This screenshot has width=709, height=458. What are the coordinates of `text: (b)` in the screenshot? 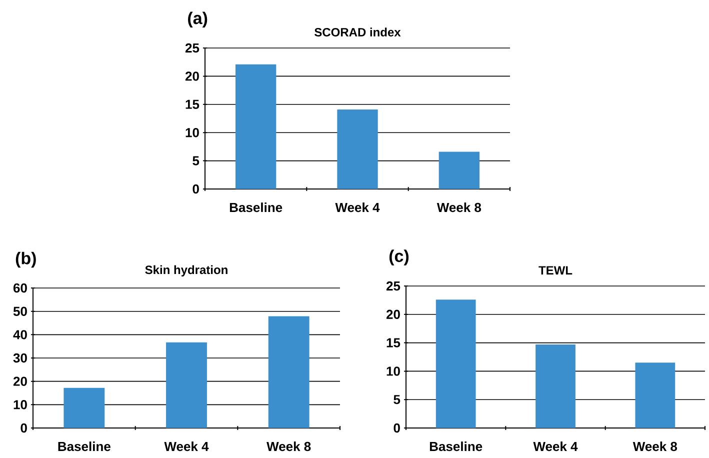 It's located at (26, 260).